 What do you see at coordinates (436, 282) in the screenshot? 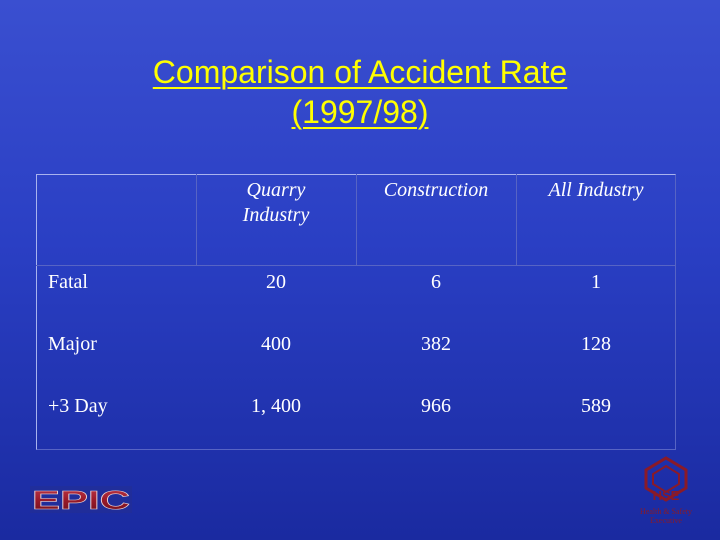
I see `cell-fatal-construction: 6` at bounding box center [436, 282].